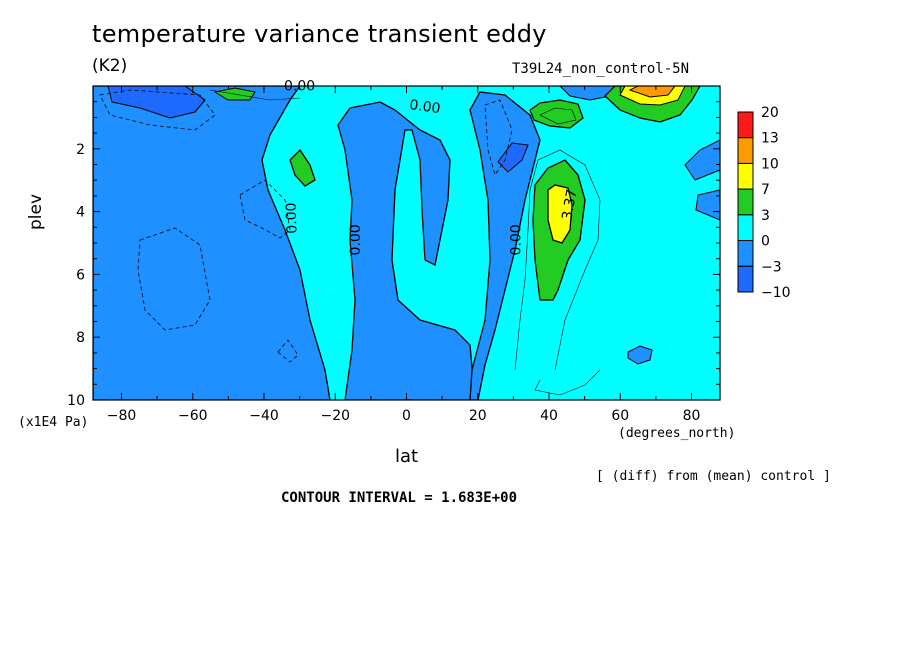 The width and height of the screenshot is (904, 654). I want to click on colorbar-level-label: −10, so click(776, 293).